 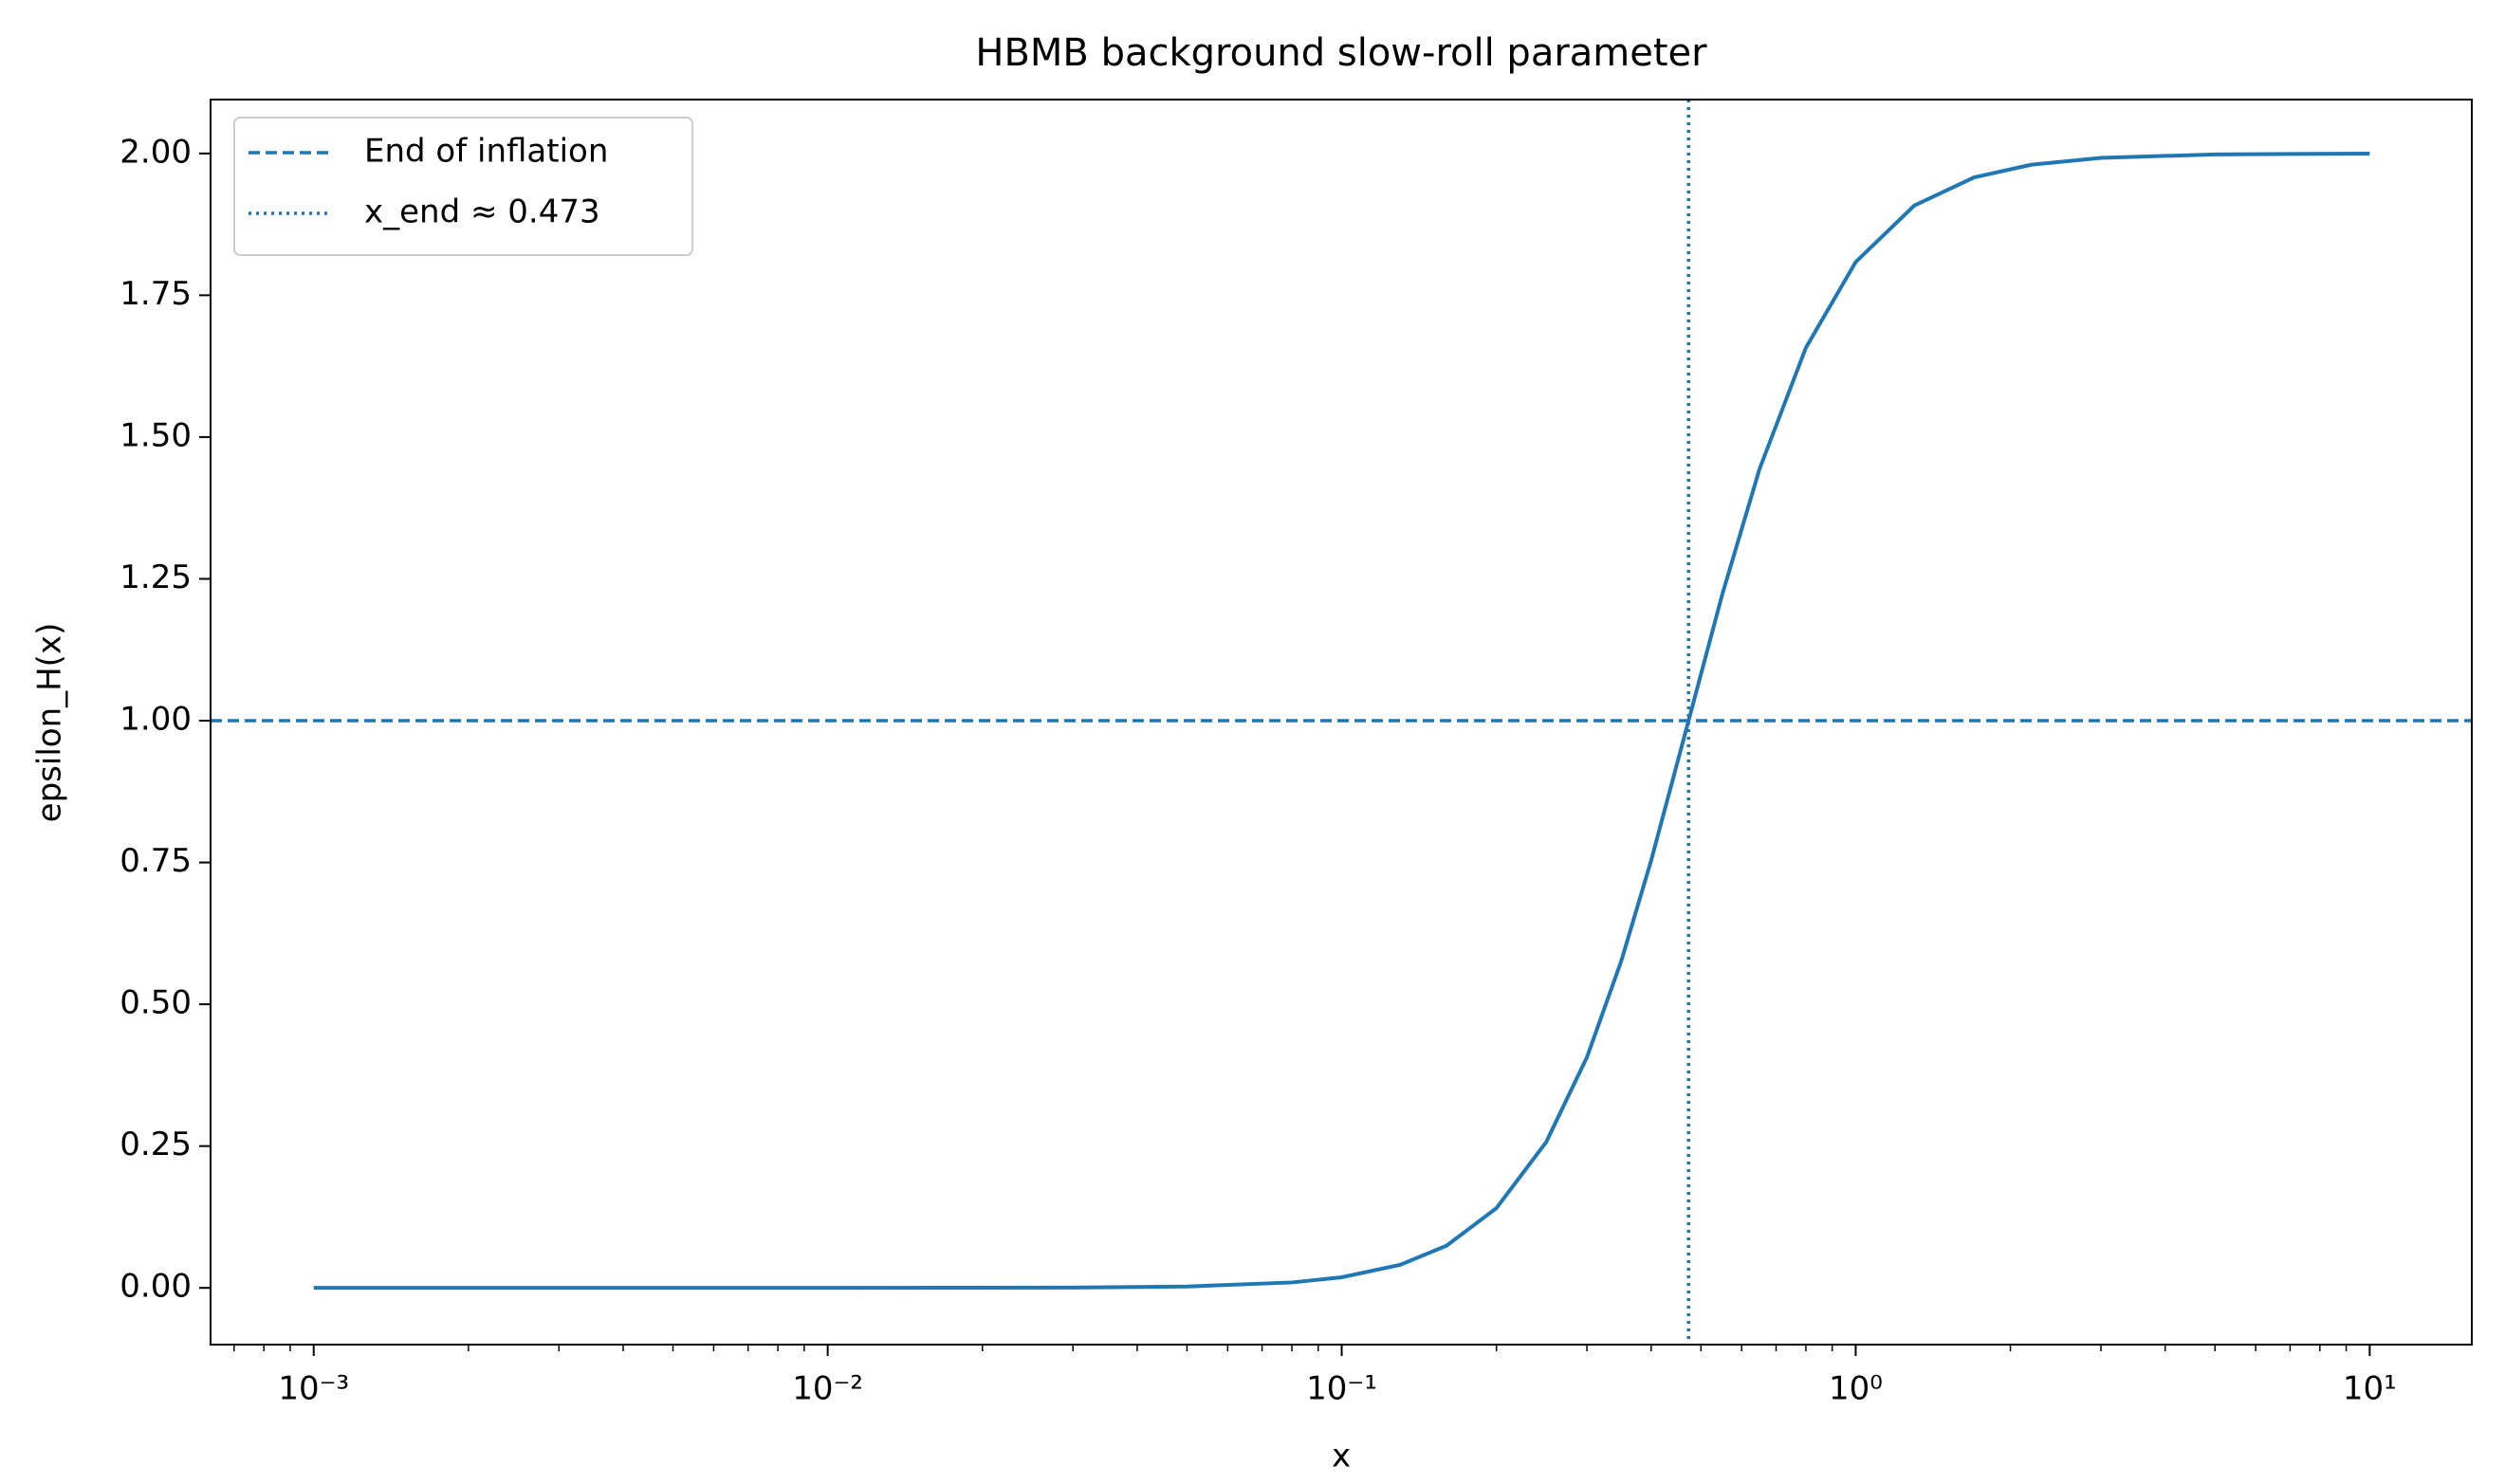 I want to click on x-tick-label: 10⁻³, so click(x=313, y=1389).